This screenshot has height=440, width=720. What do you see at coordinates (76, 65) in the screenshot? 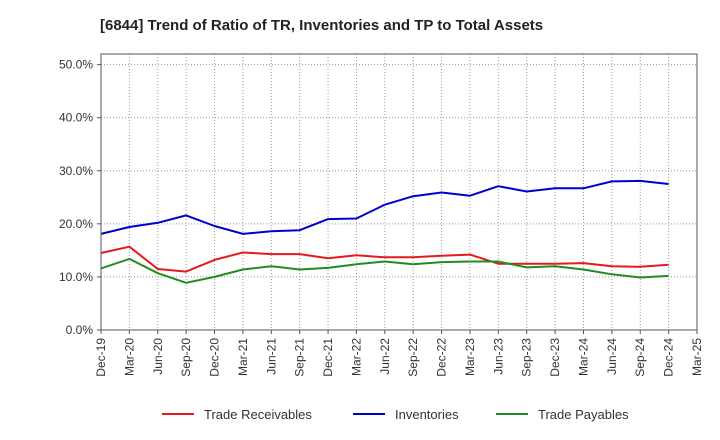
I see `y-tick-label: 50.0%` at bounding box center [76, 65].